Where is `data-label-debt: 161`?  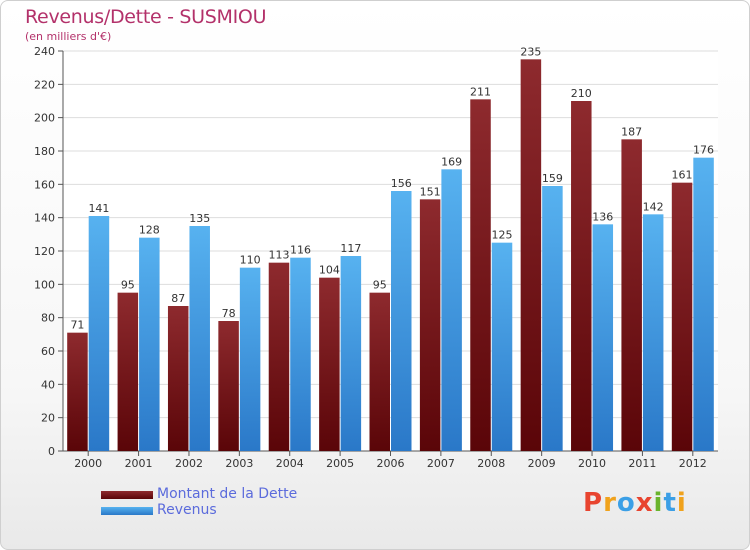 data-label-debt: 161 is located at coordinates (682, 175).